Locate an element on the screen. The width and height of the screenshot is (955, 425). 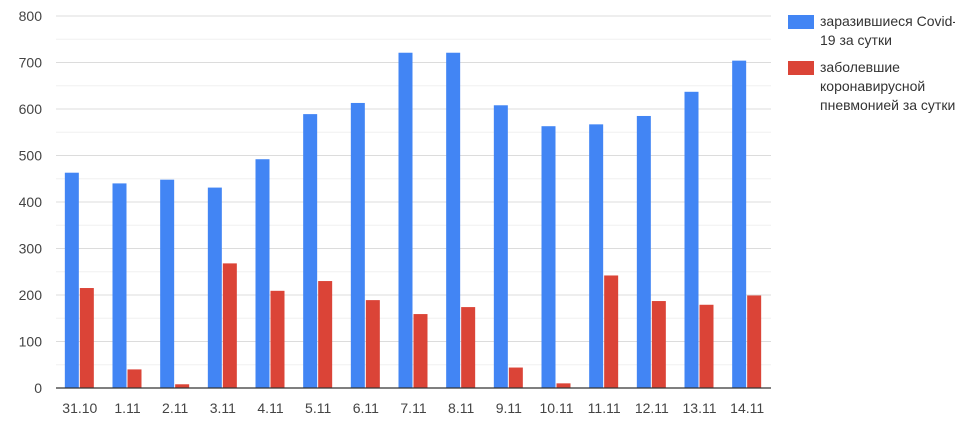
x-tick-label: 5.11 is located at coordinates (318, 408).